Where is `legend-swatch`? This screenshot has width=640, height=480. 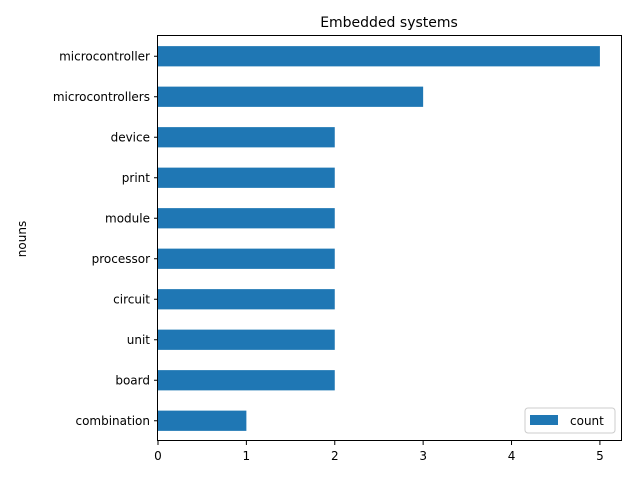 legend-swatch is located at coordinates (544, 420).